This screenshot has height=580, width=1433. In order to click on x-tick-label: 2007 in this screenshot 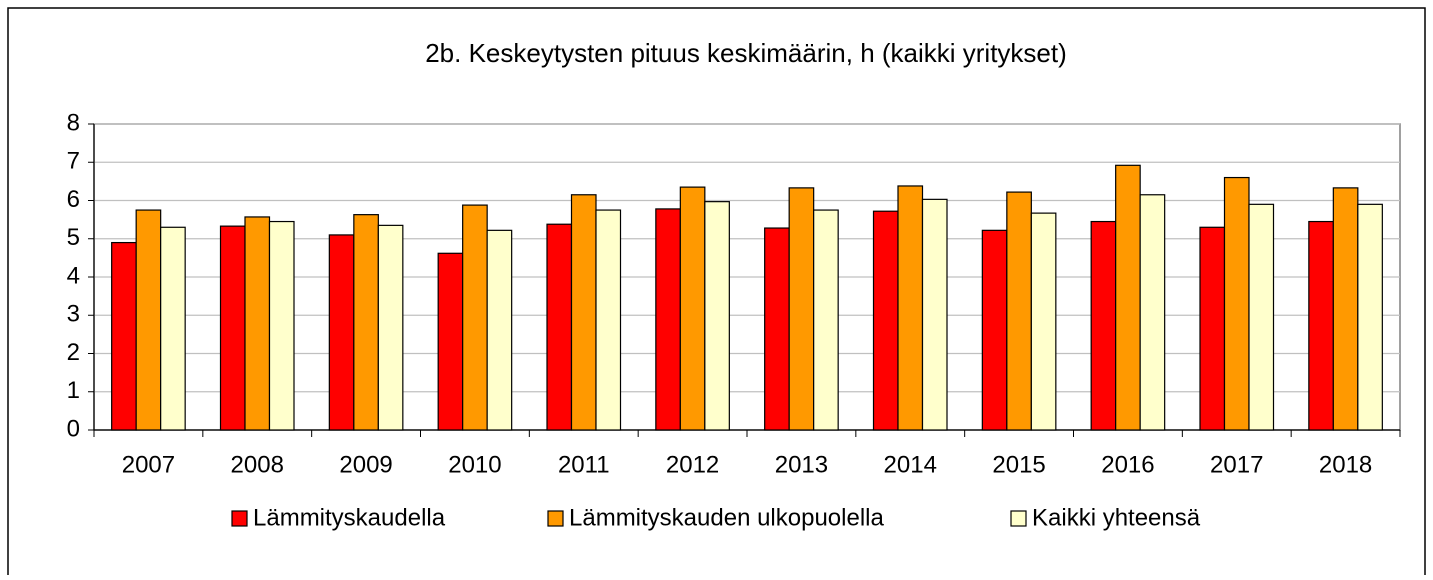, I will do `click(148, 464)`.